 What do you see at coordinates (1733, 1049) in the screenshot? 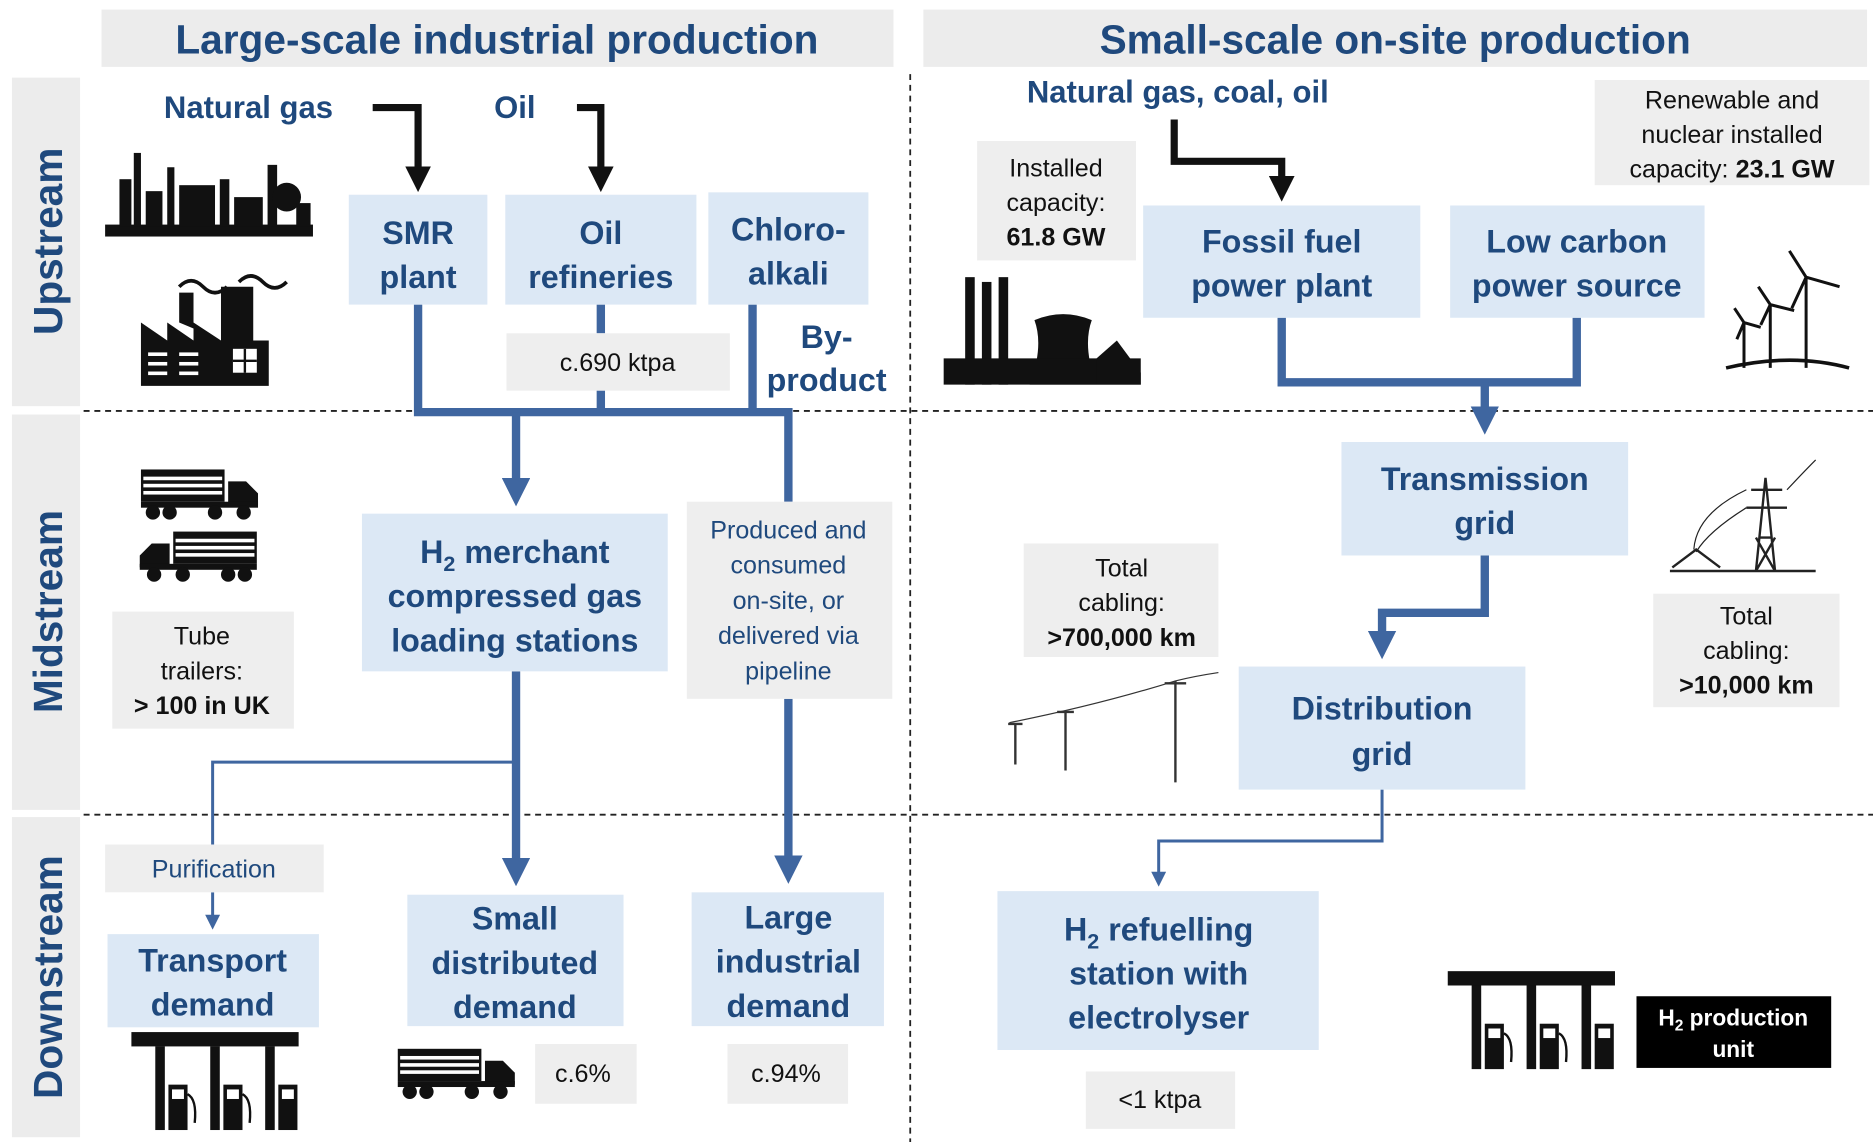
I see `note-label: unit` at bounding box center [1733, 1049].